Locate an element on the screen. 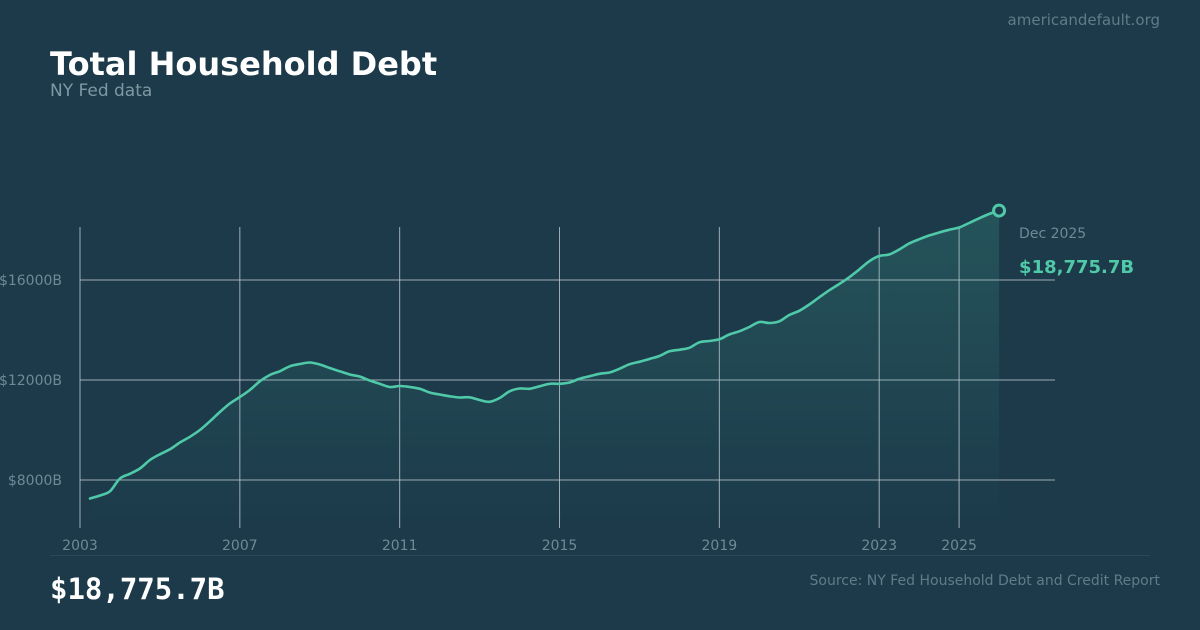 This screenshot has height=630, width=1200. y-tick-label: $12000B is located at coordinates (31, 381).